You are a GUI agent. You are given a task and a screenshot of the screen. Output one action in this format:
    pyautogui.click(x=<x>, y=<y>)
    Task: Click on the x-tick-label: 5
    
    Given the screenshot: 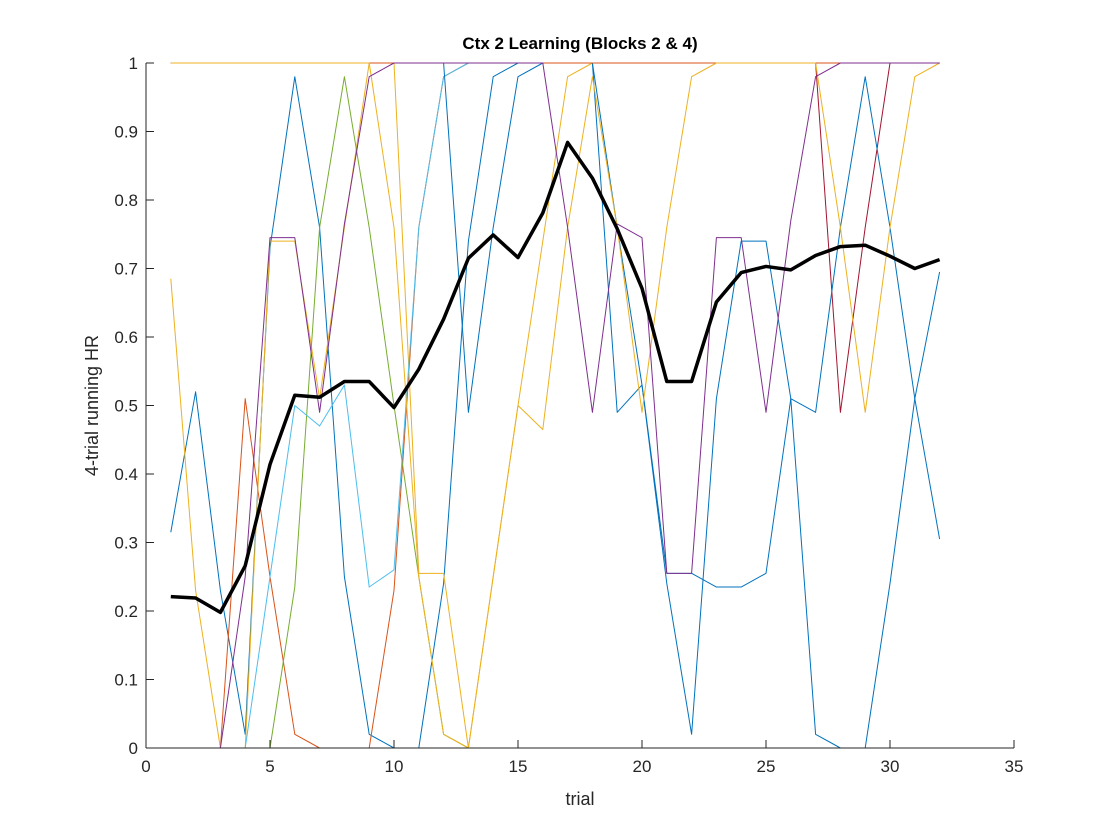 What is the action you would take?
    pyautogui.click(x=269, y=766)
    